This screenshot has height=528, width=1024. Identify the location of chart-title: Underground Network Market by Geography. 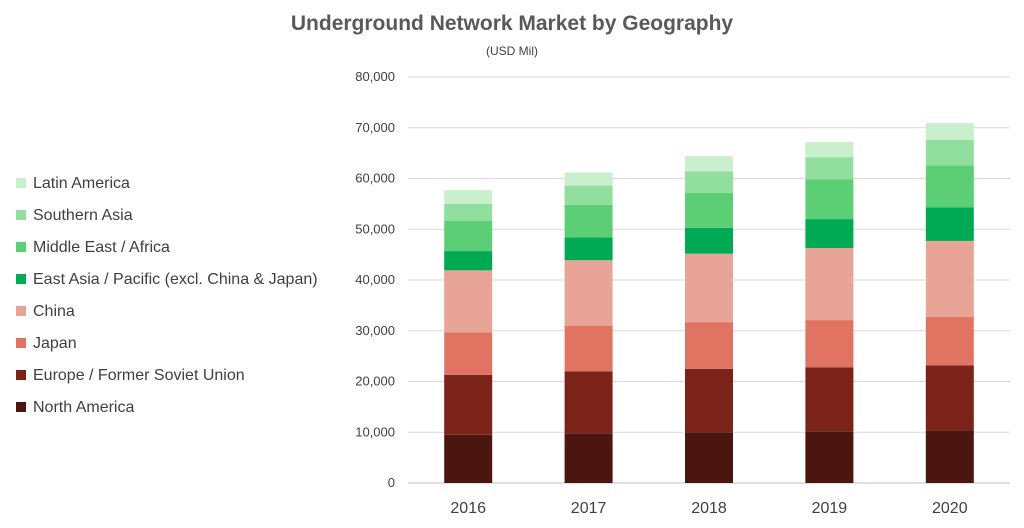
(512, 23).